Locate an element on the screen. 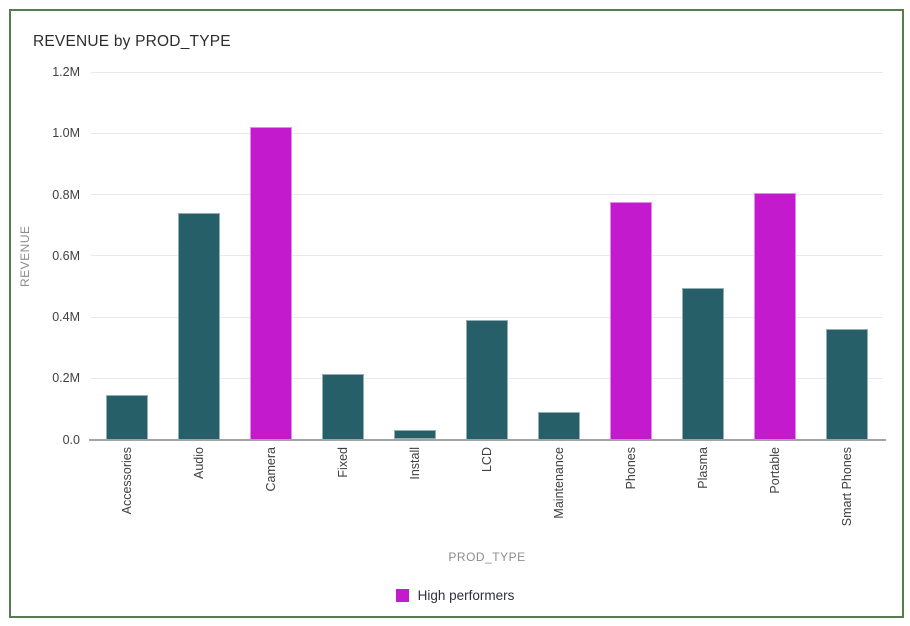 The width and height of the screenshot is (910, 626). y-axis-tick-label: 0.2M is located at coordinates (66, 378).